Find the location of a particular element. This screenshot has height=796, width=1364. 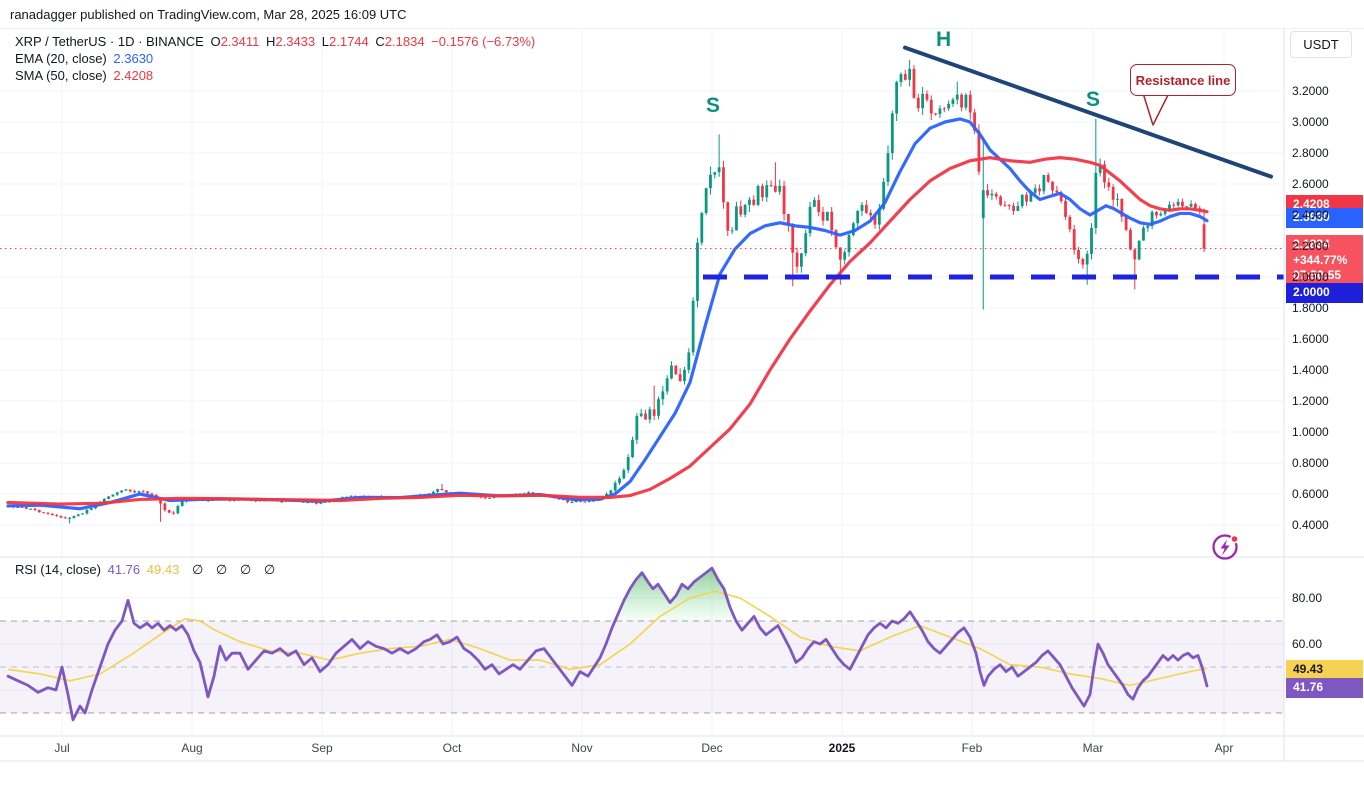

price-tick-label: 2.8000 is located at coordinates (1310, 153).